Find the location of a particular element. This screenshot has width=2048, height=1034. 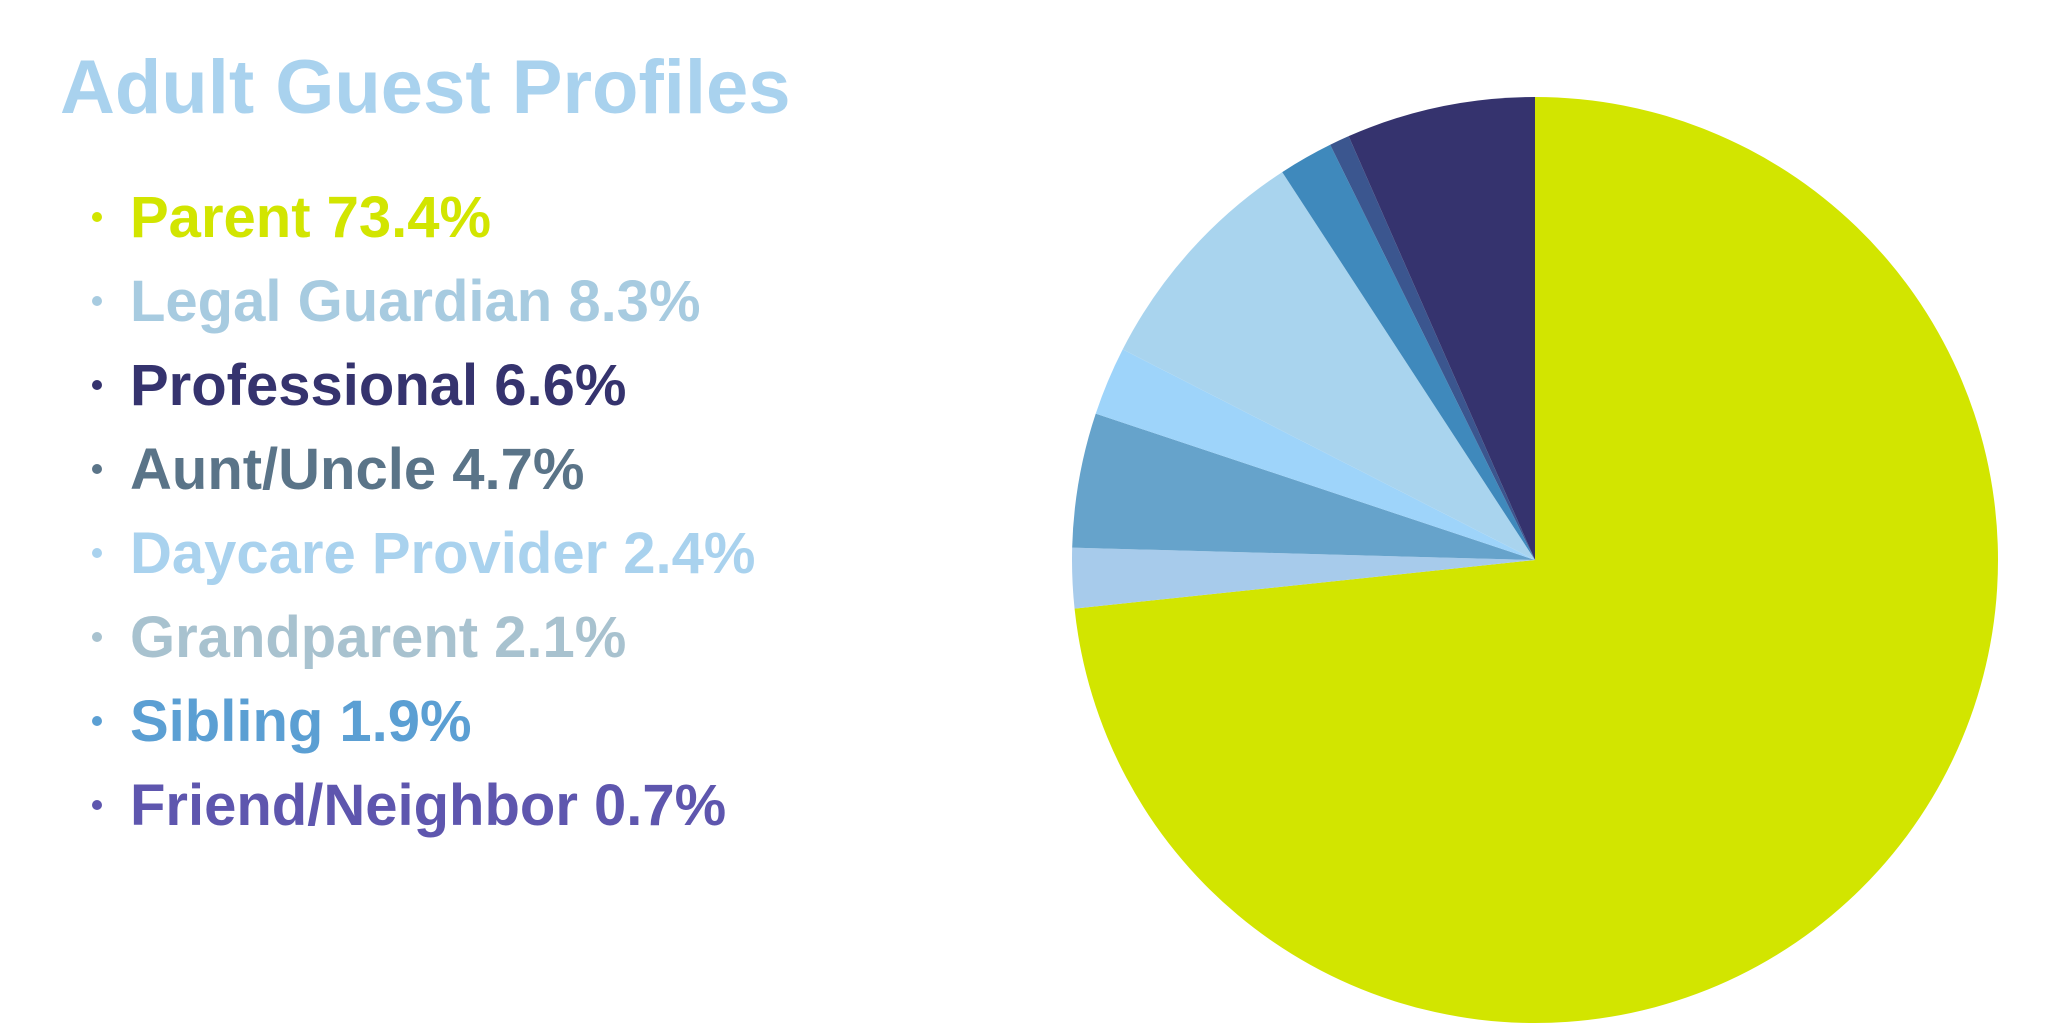

legend-label: Legal Guardian 8.3% is located at coordinates (415, 301).